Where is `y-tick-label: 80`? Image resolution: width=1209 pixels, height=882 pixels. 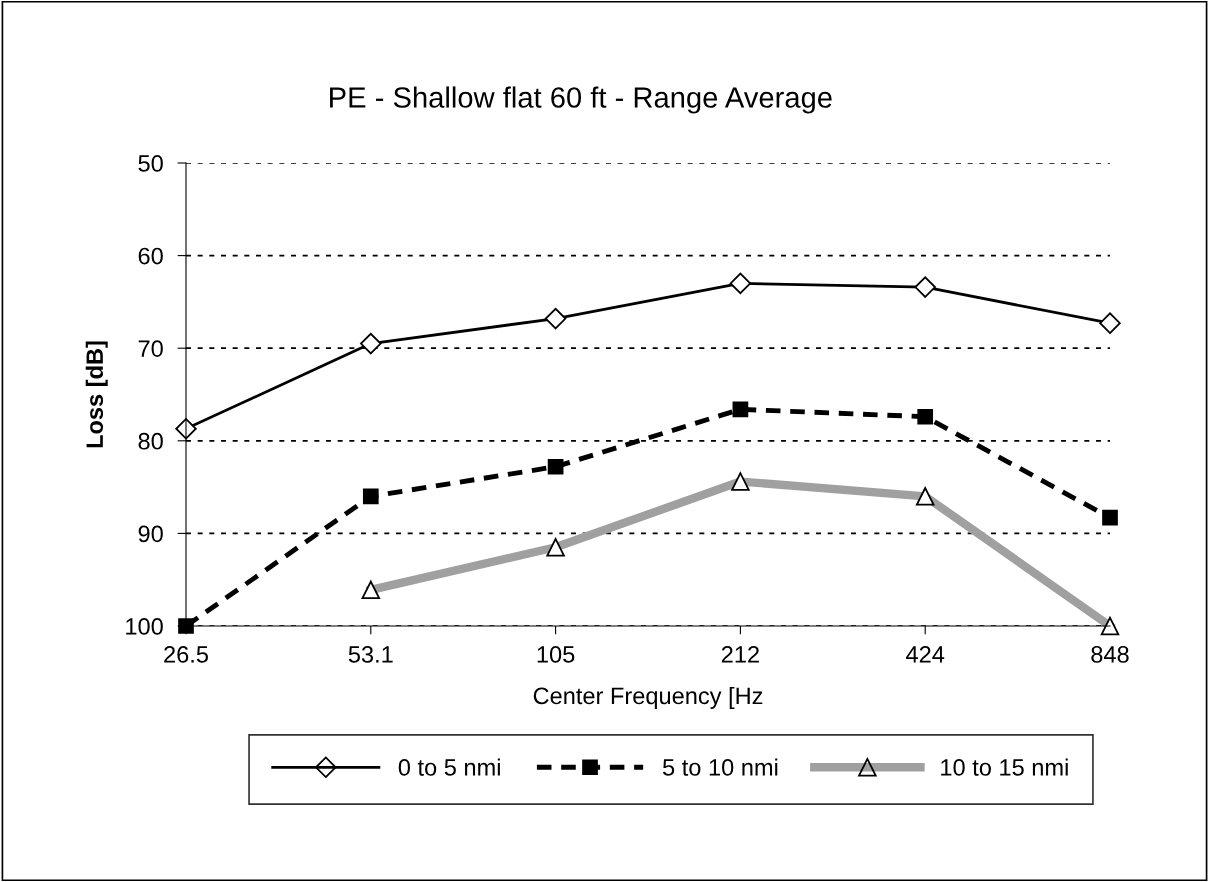
y-tick-label: 80 is located at coordinates (150, 441).